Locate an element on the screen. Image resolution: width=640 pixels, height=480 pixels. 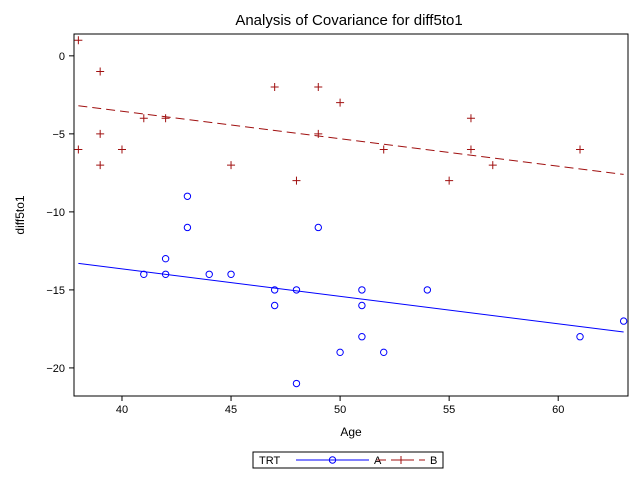
y-axis: 0 −5 −10 −15 −20 is located at coordinates (60, 213).